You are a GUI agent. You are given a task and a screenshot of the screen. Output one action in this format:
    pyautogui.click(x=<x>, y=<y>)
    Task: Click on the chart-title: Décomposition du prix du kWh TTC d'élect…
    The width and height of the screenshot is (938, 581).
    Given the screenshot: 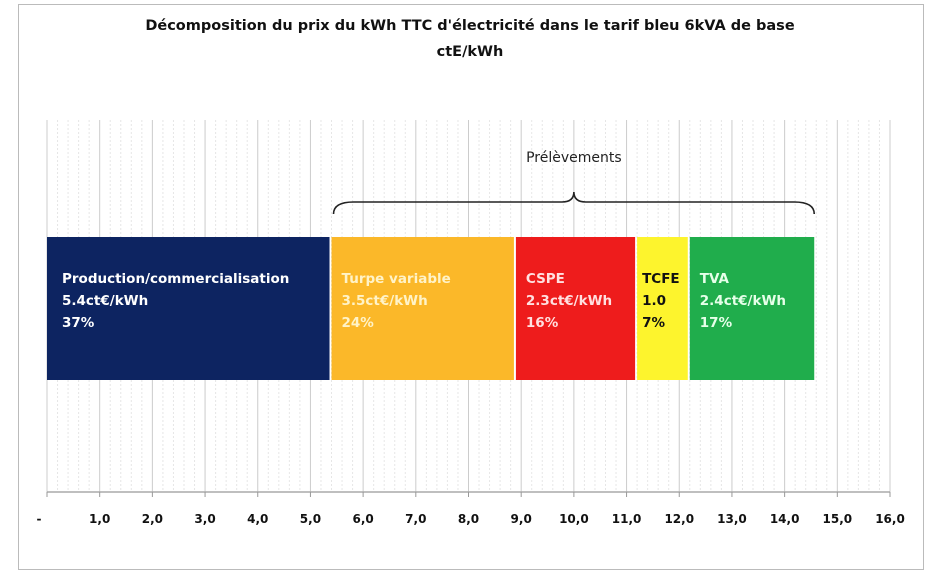 What is the action you would take?
    pyautogui.click(x=469, y=26)
    